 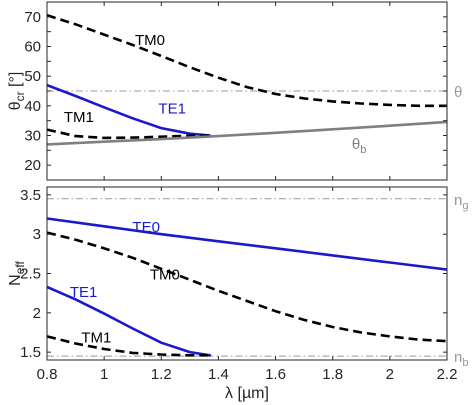 What do you see at coordinates (79, 117) in the screenshot?
I see `series-label-2: TM1` at bounding box center [79, 117].